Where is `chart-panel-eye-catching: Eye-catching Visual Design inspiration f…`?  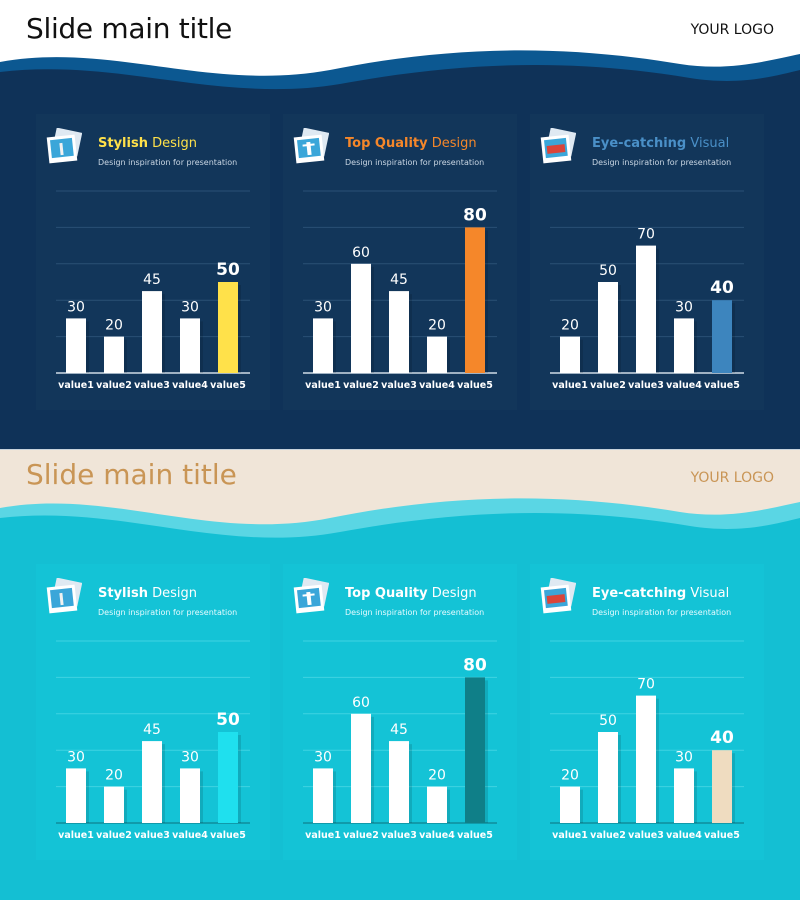 chart-panel-eye-catching: Eye-catching Visual Design inspiration f… is located at coordinates (647, 262).